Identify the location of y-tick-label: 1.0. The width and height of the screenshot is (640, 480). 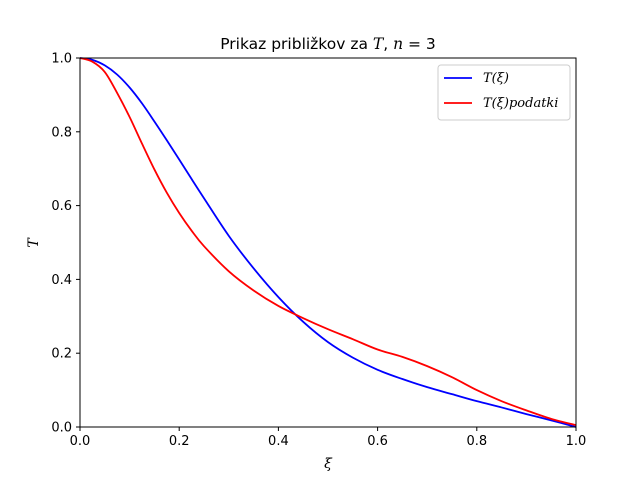
(61, 59).